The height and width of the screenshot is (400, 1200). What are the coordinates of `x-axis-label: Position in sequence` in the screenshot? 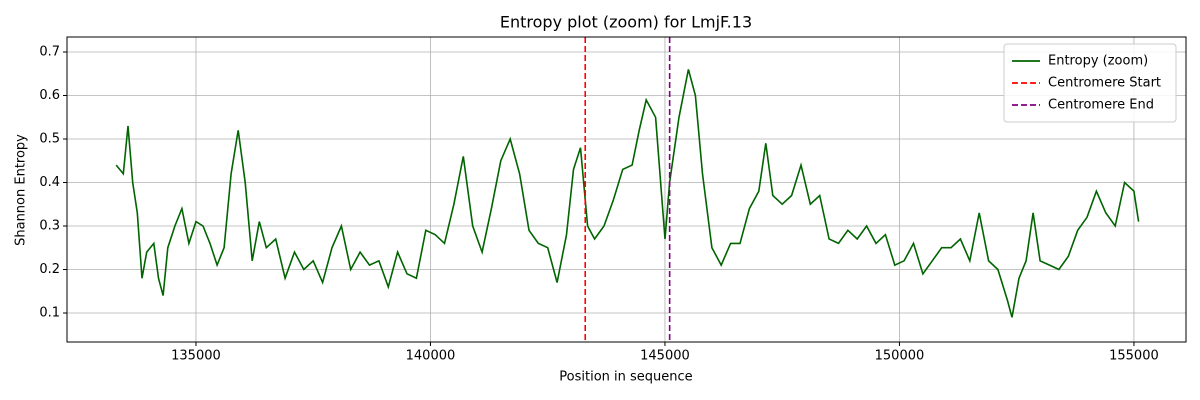 It's located at (625, 377).